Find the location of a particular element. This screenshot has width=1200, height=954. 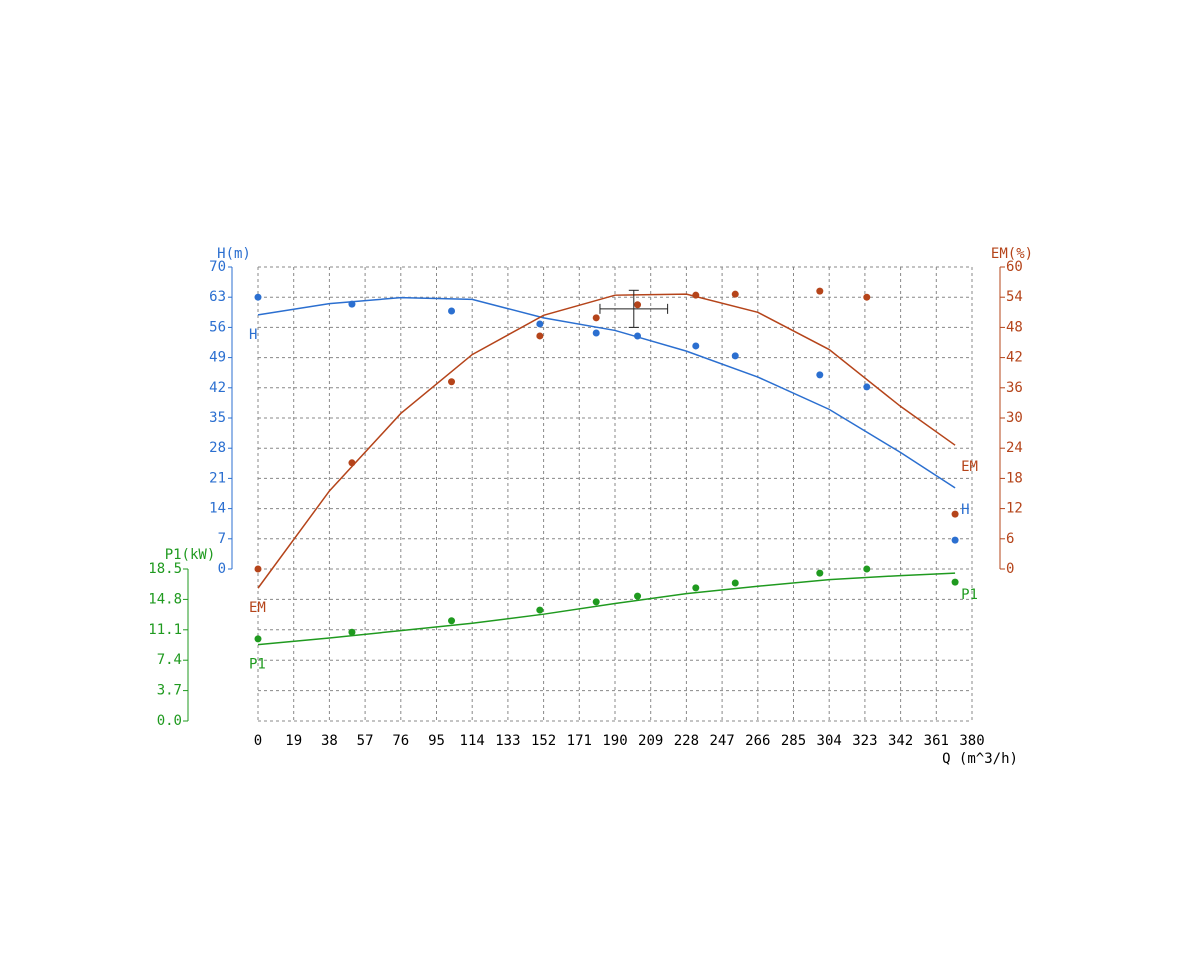

y-tick-label: 63 is located at coordinates (217, 297).